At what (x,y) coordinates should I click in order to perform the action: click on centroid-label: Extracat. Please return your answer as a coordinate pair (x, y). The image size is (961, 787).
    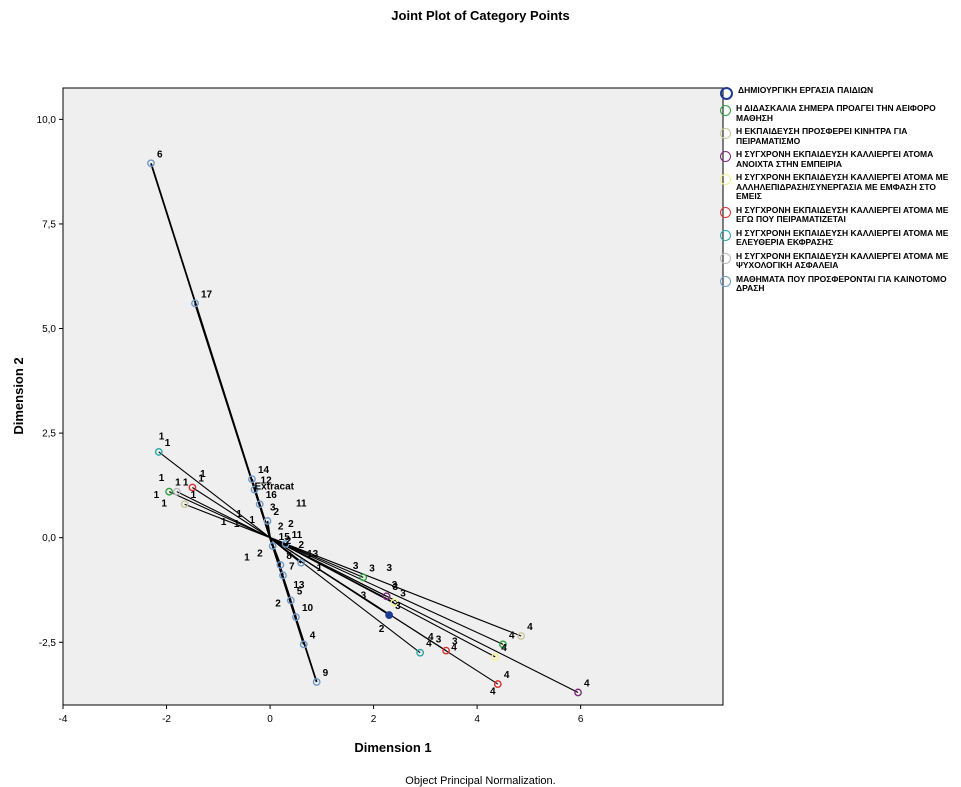
    Looking at the image, I should click on (275, 487).